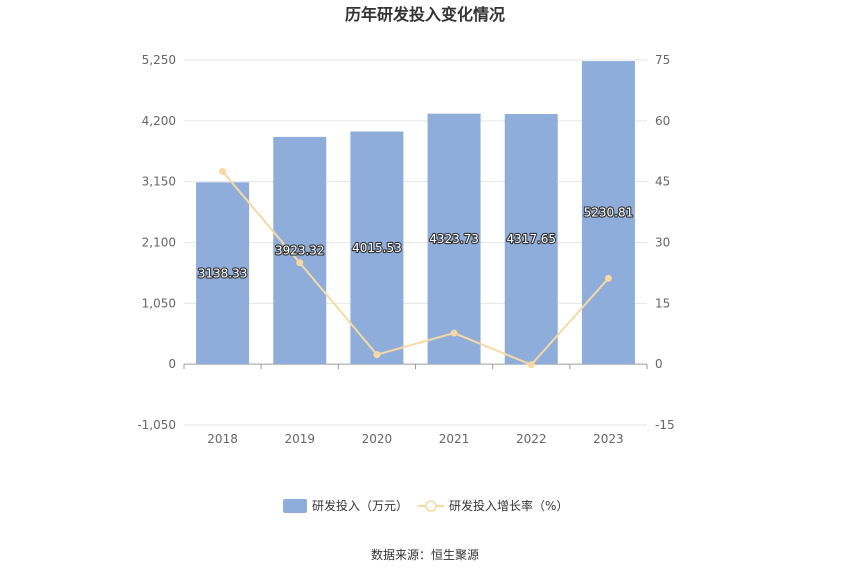 This screenshot has height=579, width=850. I want to click on x-tick-label-2018: 2018, so click(222, 439).